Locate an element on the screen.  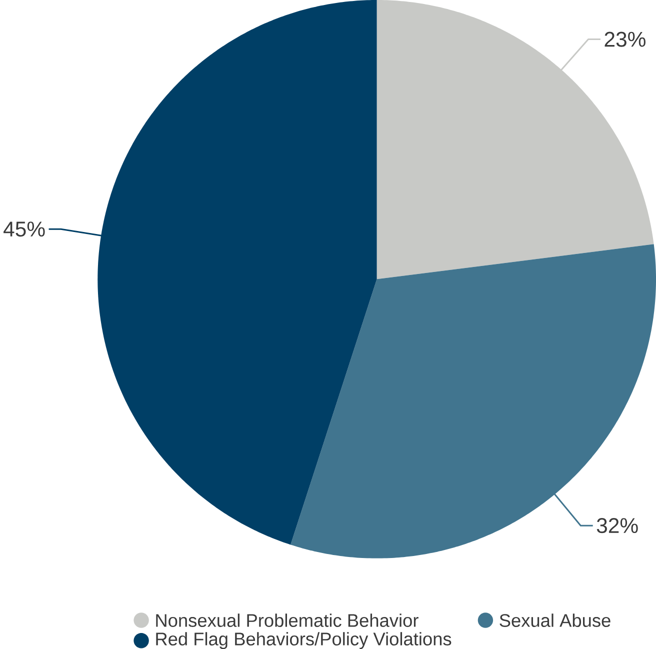
legend-label: Red Flag Behaviors/Policy Violations is located at coordinates (304, 640).